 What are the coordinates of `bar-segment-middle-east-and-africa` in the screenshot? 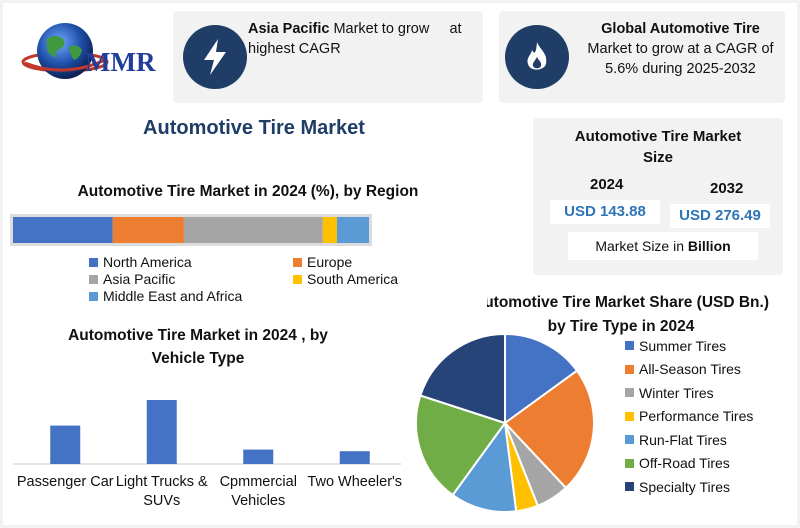 It's located at (352, 230).